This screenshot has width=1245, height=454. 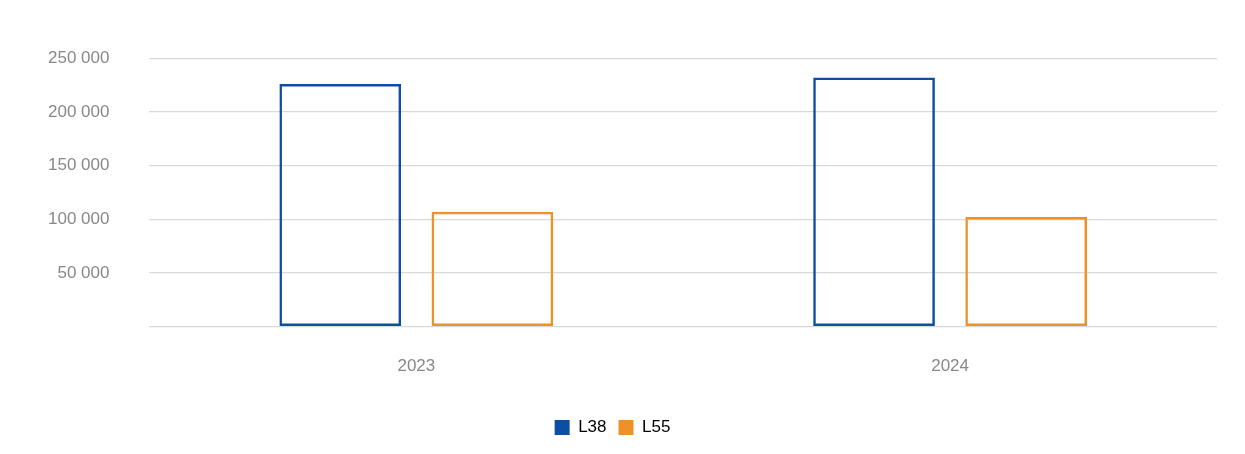 I want to click on y-tick-label: 150 000, so click(x=79, y=165).